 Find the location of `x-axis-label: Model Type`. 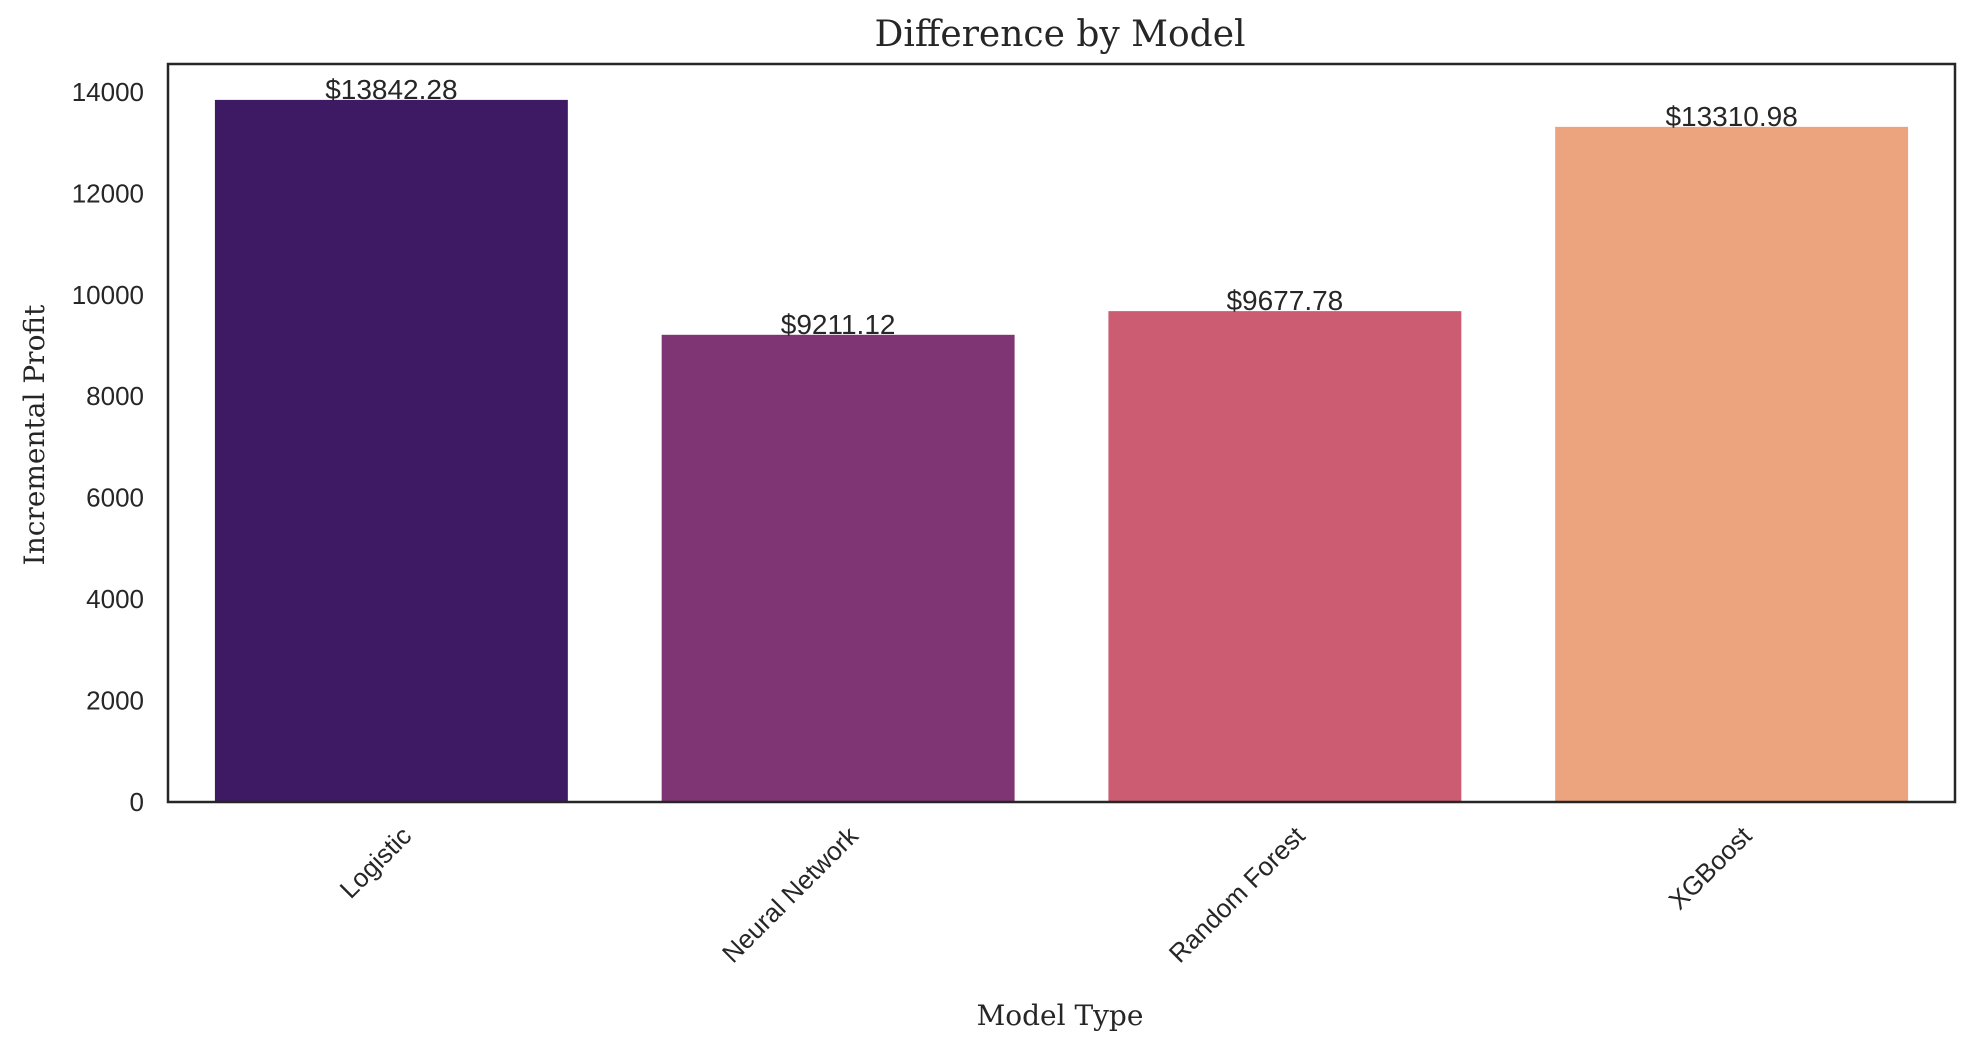

x-axis-label: Model Type is located at coordinates (1060, 1015).